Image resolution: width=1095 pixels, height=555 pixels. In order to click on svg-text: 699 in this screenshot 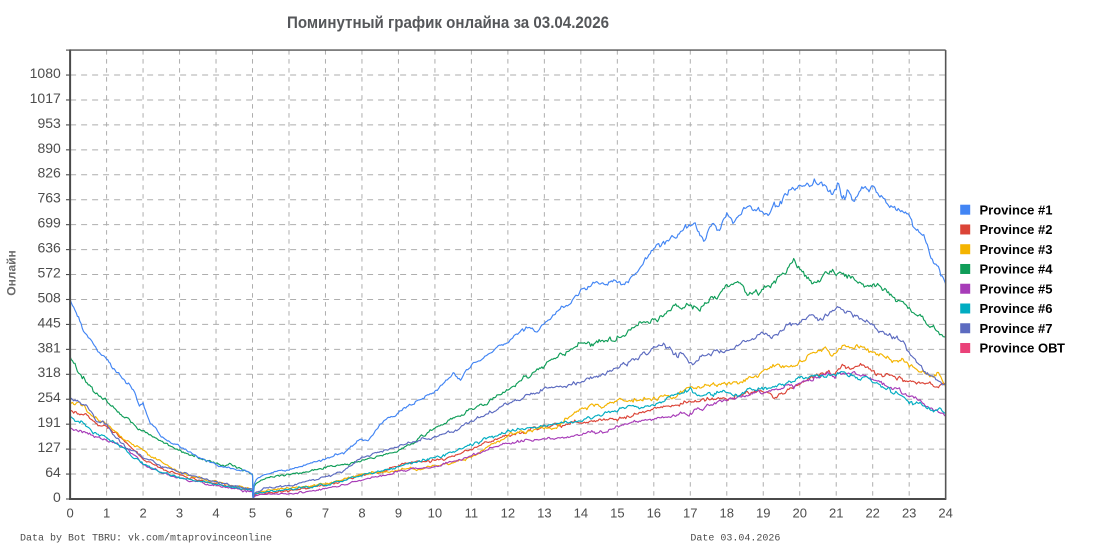, I will do `click(49, 223)`.